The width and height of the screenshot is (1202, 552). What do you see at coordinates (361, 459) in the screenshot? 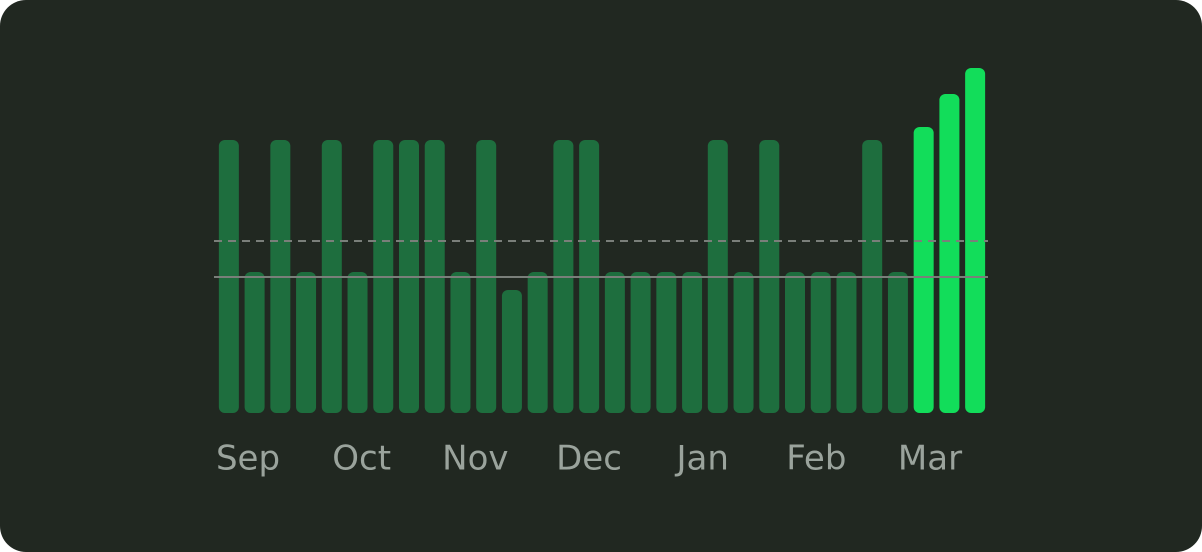
I see `x-label: Oct` at bounding box center [361, 459].